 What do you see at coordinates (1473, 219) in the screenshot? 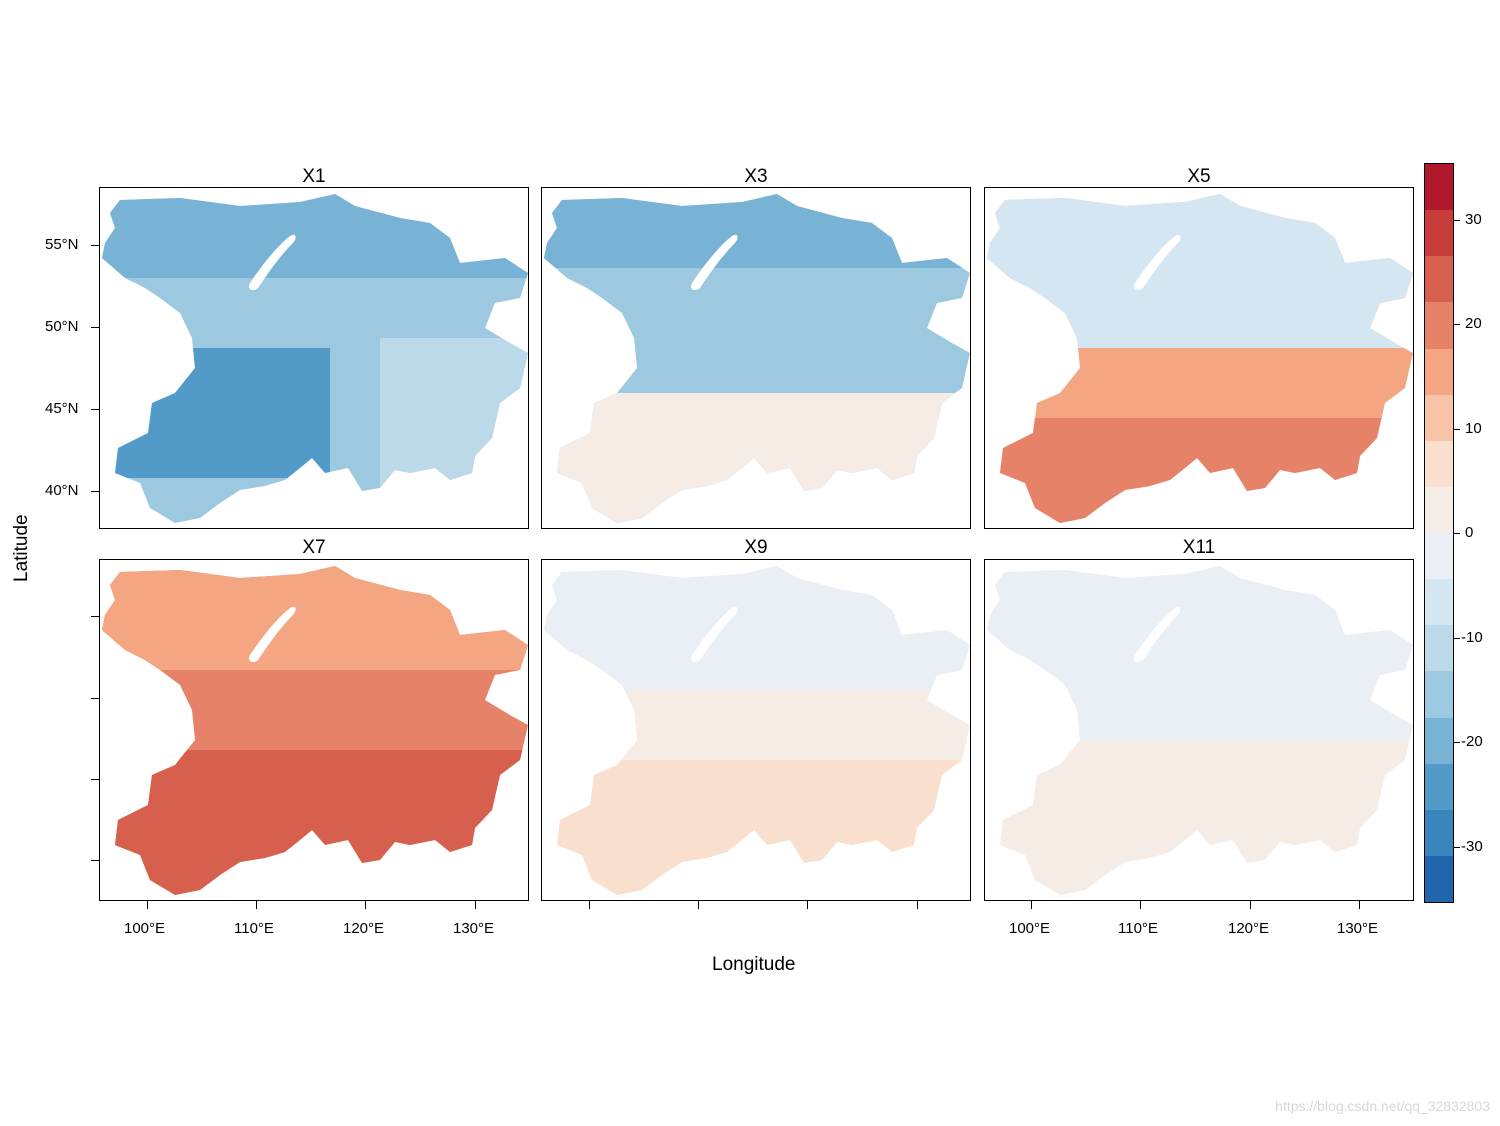
I see `colorbar-tick-label: 30` at bounding box center [1473, 219].